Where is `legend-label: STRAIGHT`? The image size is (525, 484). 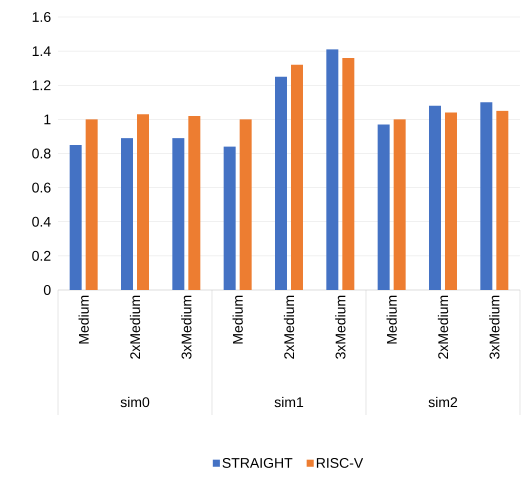
legend-label: STRAIGHT is located at coordinates (257, 463).